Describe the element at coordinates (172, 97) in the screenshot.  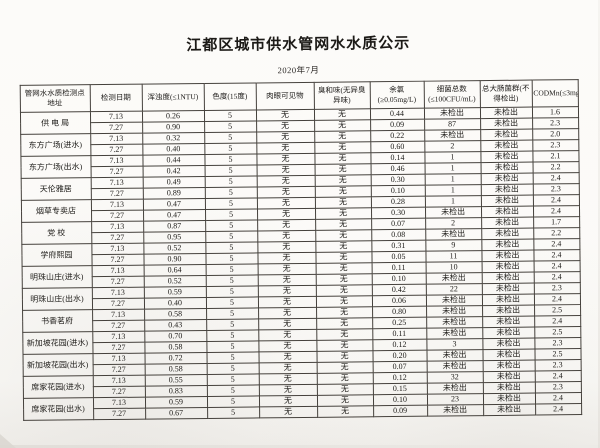
I see `column-header: 浑浊度(≤1NTU)` at that location.